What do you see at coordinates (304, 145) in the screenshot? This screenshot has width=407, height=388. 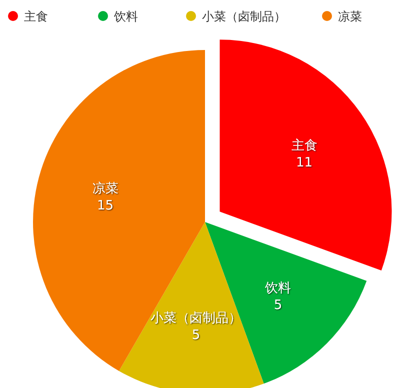 I see `slice-label: 主食` at bounding box center [304, 145].